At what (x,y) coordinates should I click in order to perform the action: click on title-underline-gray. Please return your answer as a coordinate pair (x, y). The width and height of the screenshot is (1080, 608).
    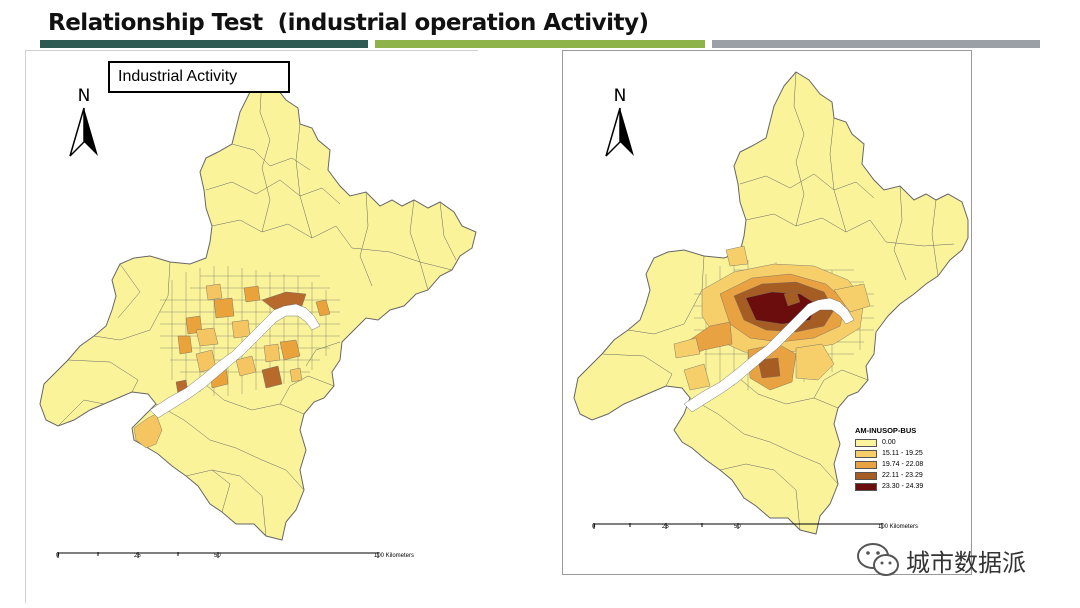
    Looking at the image, I should click on (876, 44).